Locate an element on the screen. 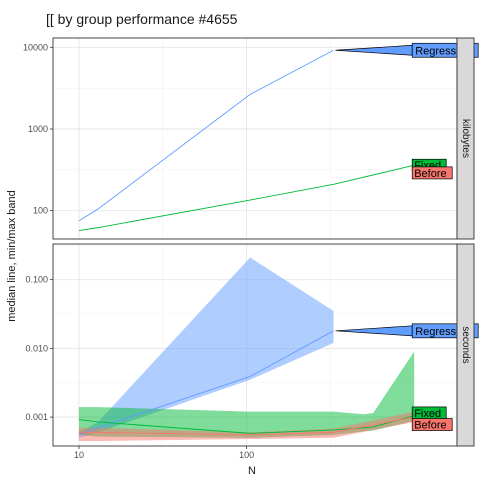 The height and width of the screenshot is (480, 480). y-tick-label: 100 is located at coordinates (40, 211).